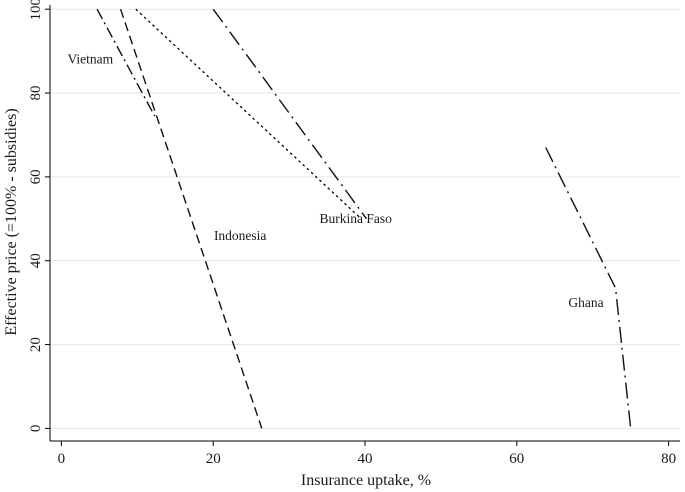 The height and width of the screenshot is (492, 685). I want to click on x-tick-label: 40, so click(365, 459).